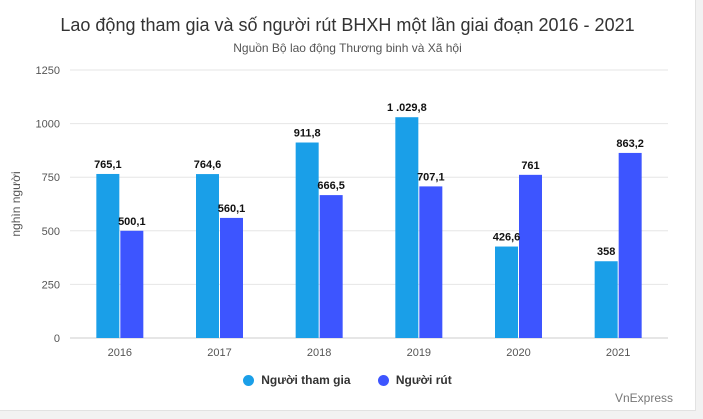 The width and height of the screenshot is (703, 419). What do you see at coordinates (306, 380) in the screenshot?
I see `legend-label: Người tham gia` at bounding box center [306, 380].